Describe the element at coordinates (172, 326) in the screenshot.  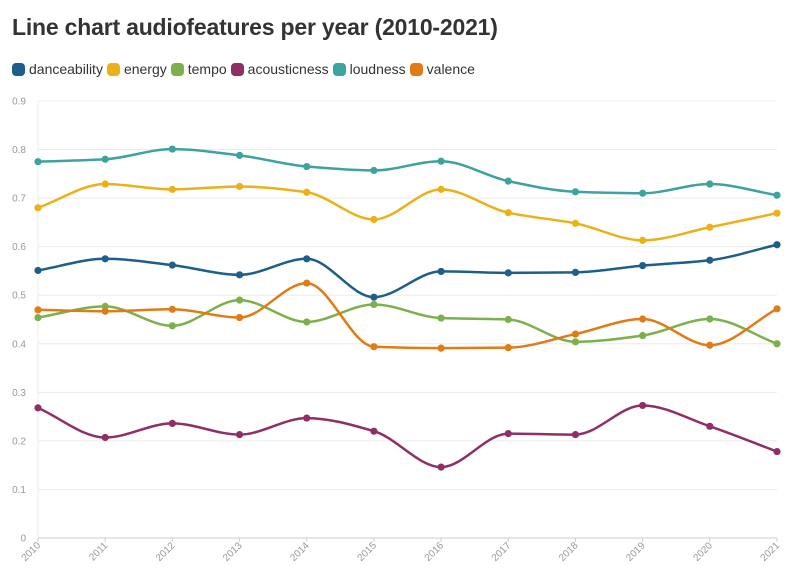
I see `point-tempo-2012` at that location.